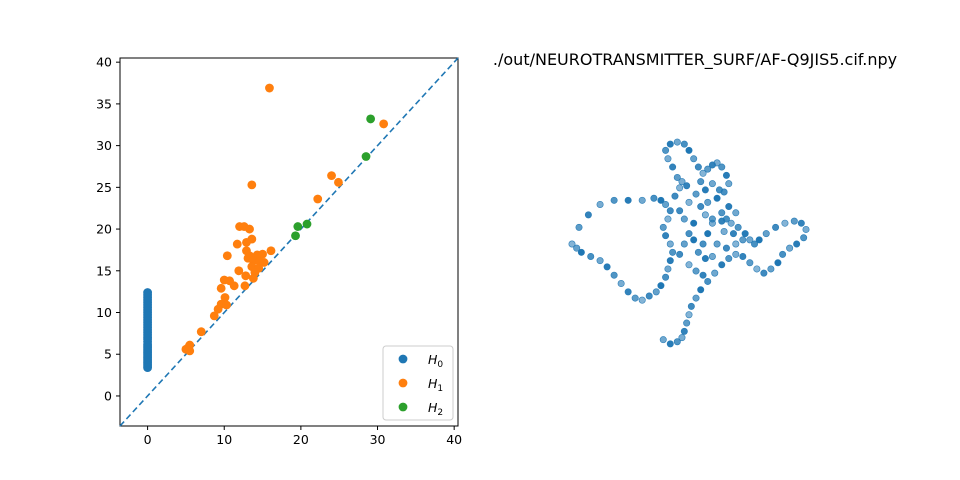 Image resolution: width=960 pixels, height=480 pixels. Describe the element at coordinates (435, 409) in the screenshot. I see `legend-label-h2: H2` at that location.